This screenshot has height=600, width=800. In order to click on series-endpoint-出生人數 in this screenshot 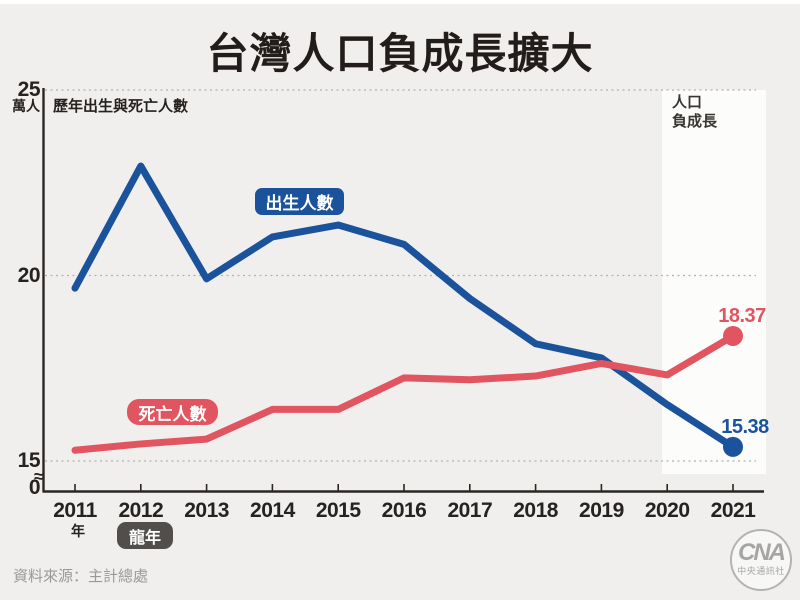, I will do `click(733, 446)`.